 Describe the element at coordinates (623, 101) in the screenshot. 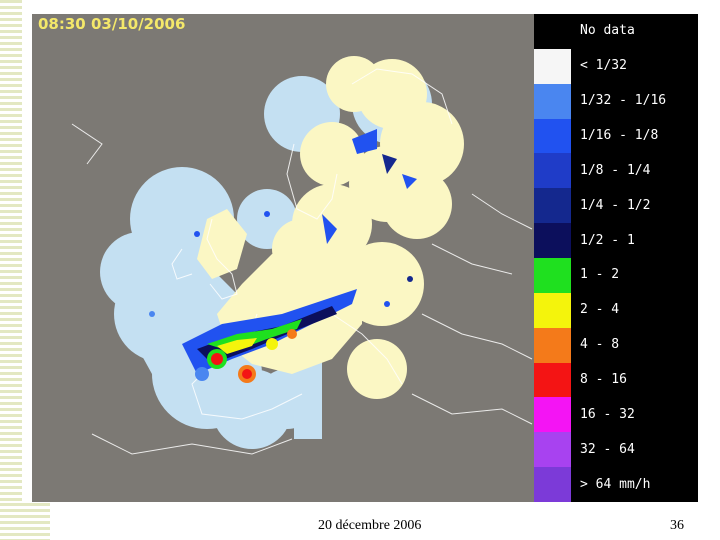

I see `legend-label: 1/32 - 1/16` at that location.